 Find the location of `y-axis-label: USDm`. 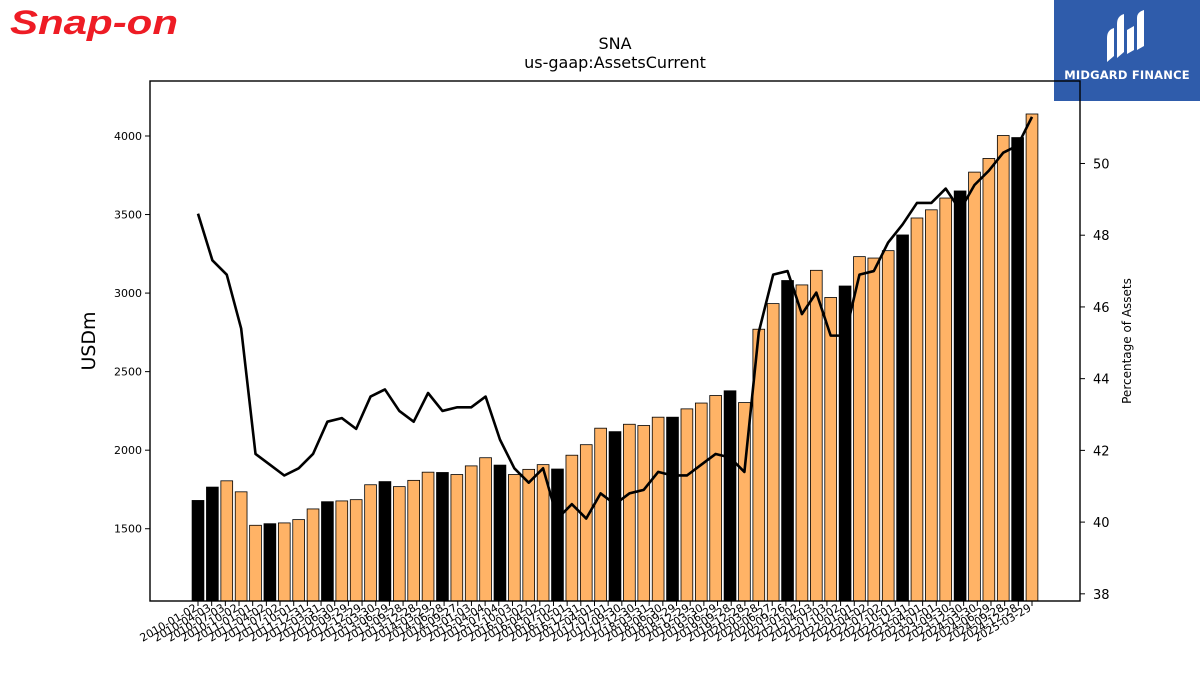

y-axis-label: USDm is located at coordinates (89, 340).